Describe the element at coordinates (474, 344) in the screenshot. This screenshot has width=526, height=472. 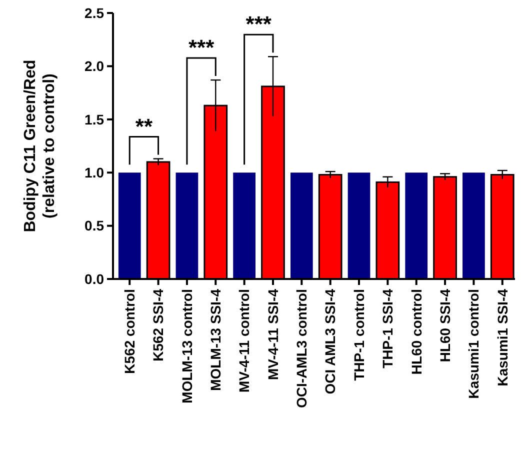
I see `x-tick-label: Kasumi1 control` at that location.